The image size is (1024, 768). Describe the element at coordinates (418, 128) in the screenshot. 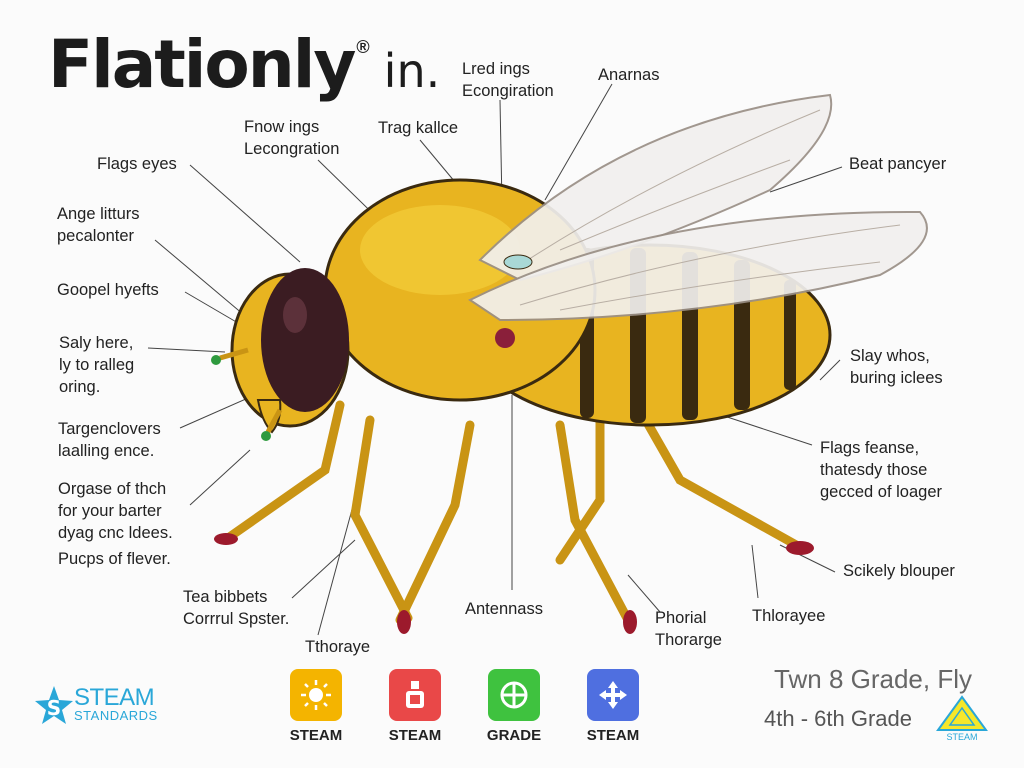

I see `label-trag-kallce: Trag kallce` at that location.